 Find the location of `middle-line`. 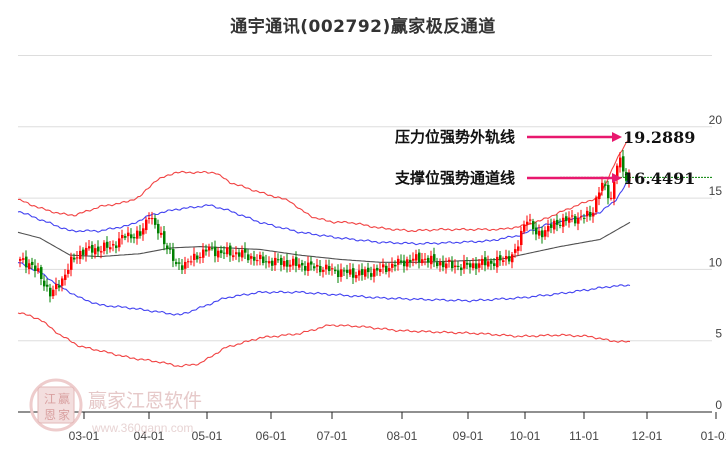

middle-line is located at coordinates (324, 242).